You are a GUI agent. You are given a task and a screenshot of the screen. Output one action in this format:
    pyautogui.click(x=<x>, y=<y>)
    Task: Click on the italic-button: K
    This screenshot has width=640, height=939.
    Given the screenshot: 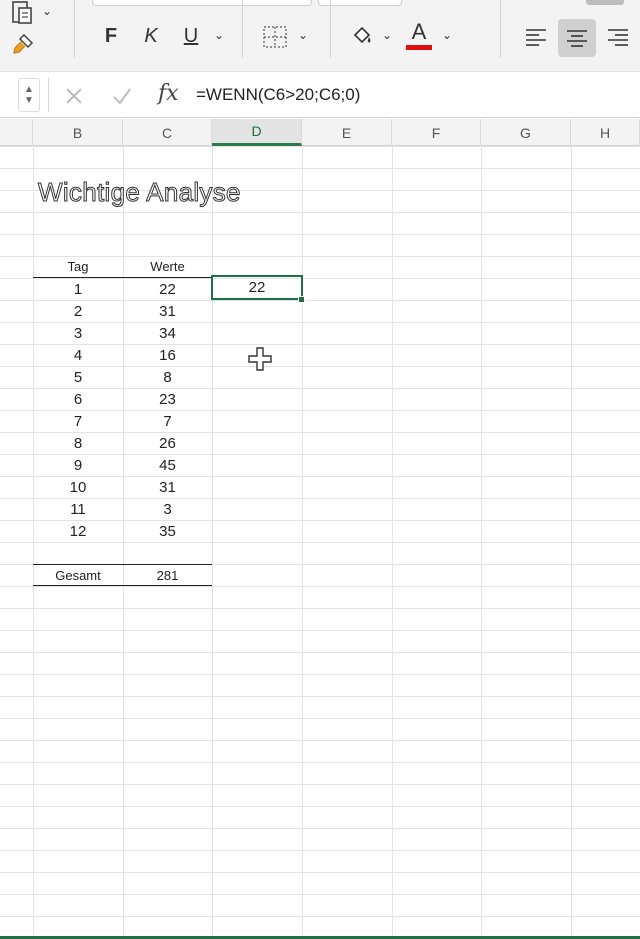 What is the action you would take?
    pyautogui.click(x=151, y=35)
    